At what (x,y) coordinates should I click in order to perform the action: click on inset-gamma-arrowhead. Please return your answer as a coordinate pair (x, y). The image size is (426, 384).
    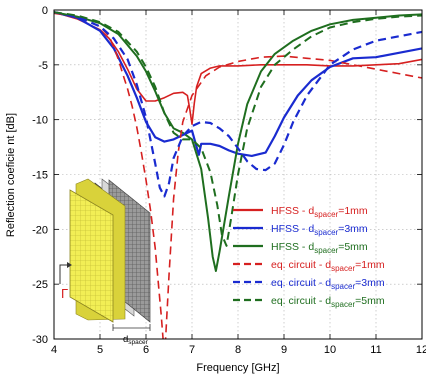
    Looking at the image, I should click on (69, 265).